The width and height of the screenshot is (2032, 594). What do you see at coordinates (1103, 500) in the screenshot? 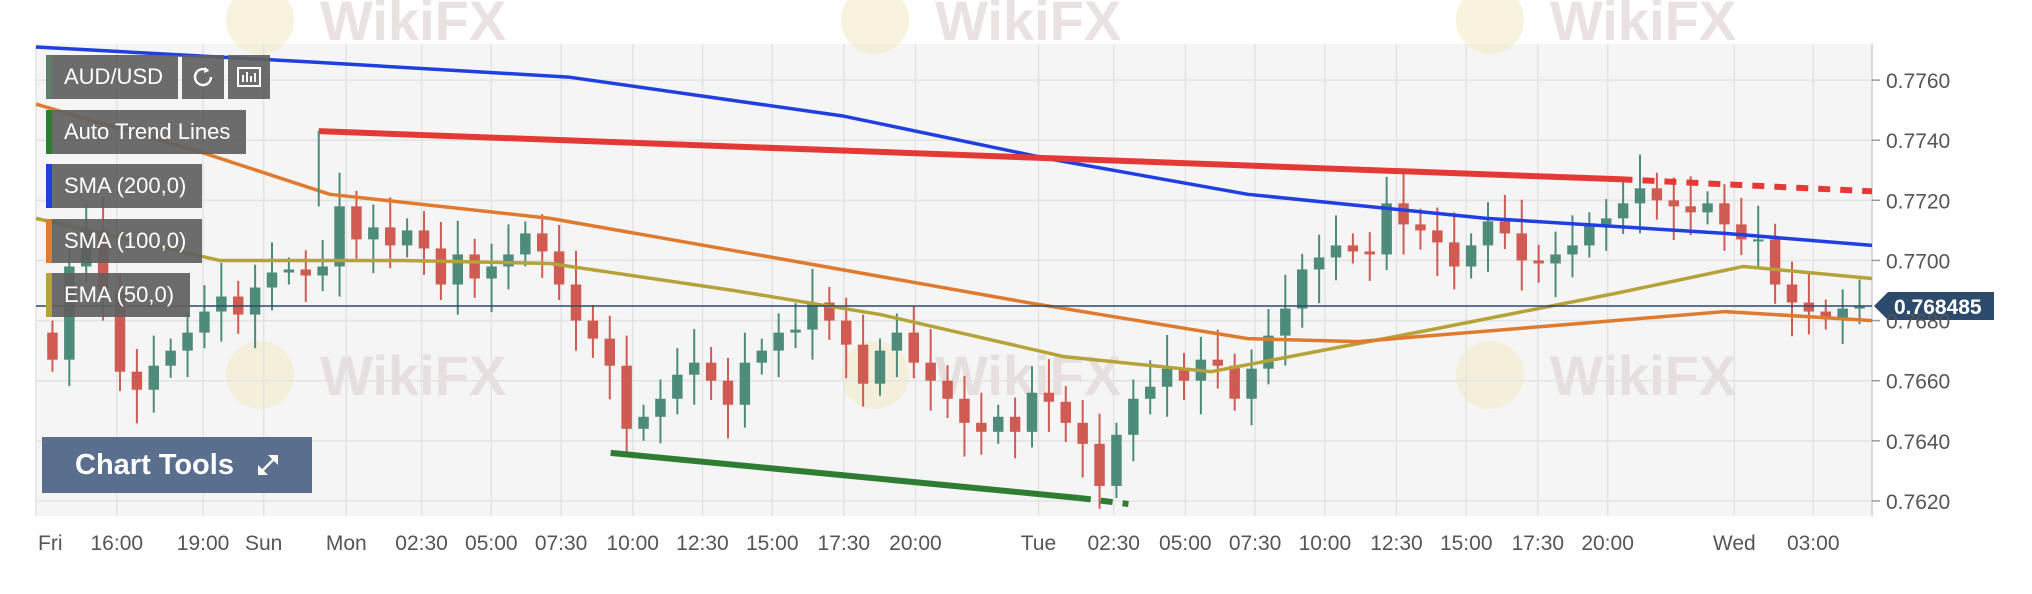
I see `support-trend-extension` at bounding box center [1103, 500].